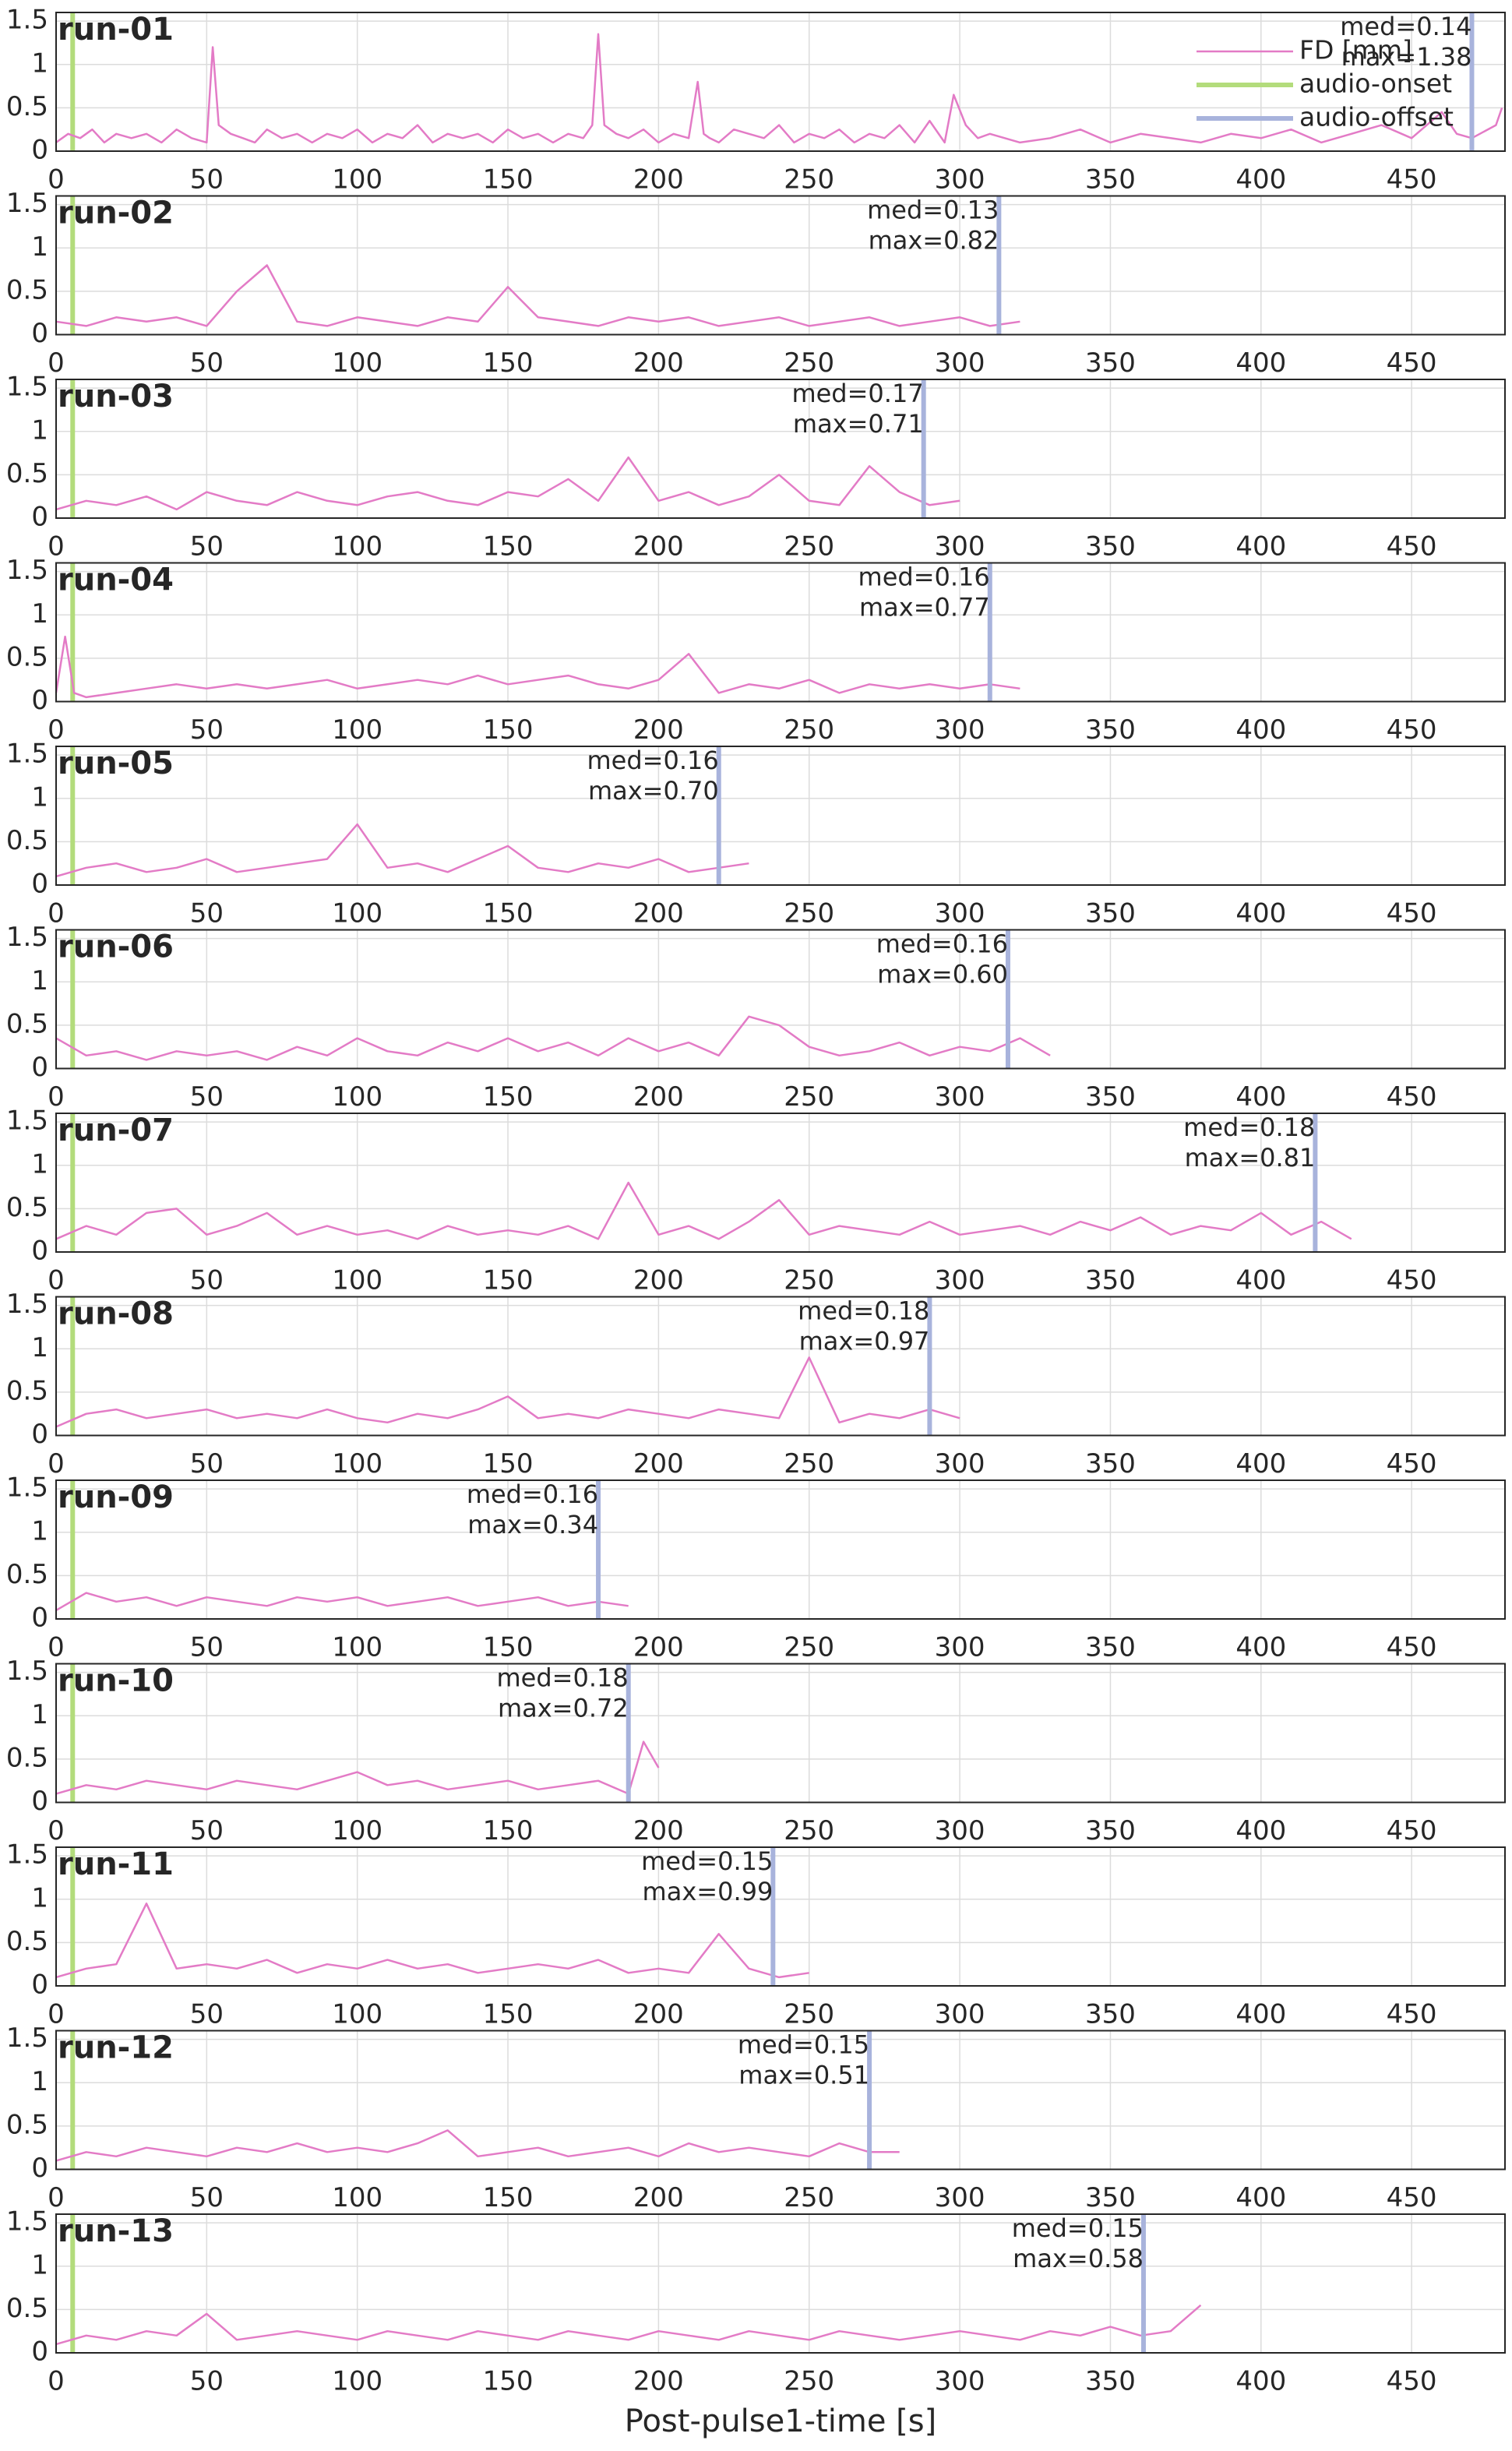 Image resolution: width=1512 pixels, height=2451 pixels. Describe the element at coordinates (563, 1708) in the screenshot. I see `annotation: max=0.72` at that location.